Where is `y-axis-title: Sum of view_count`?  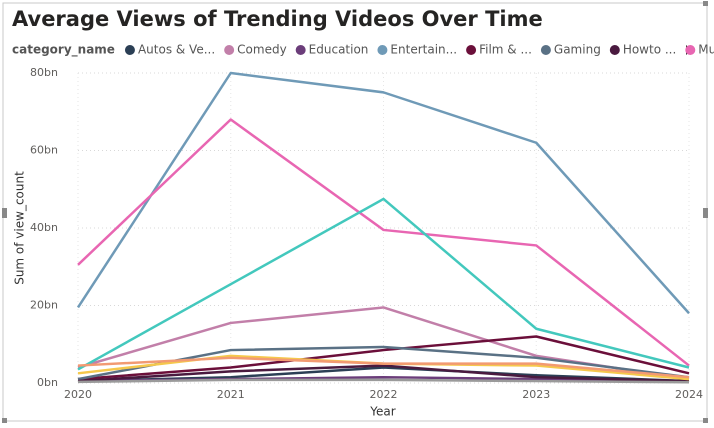
y-axis-title: Sum of view_count is located at coordinates (20, 228).